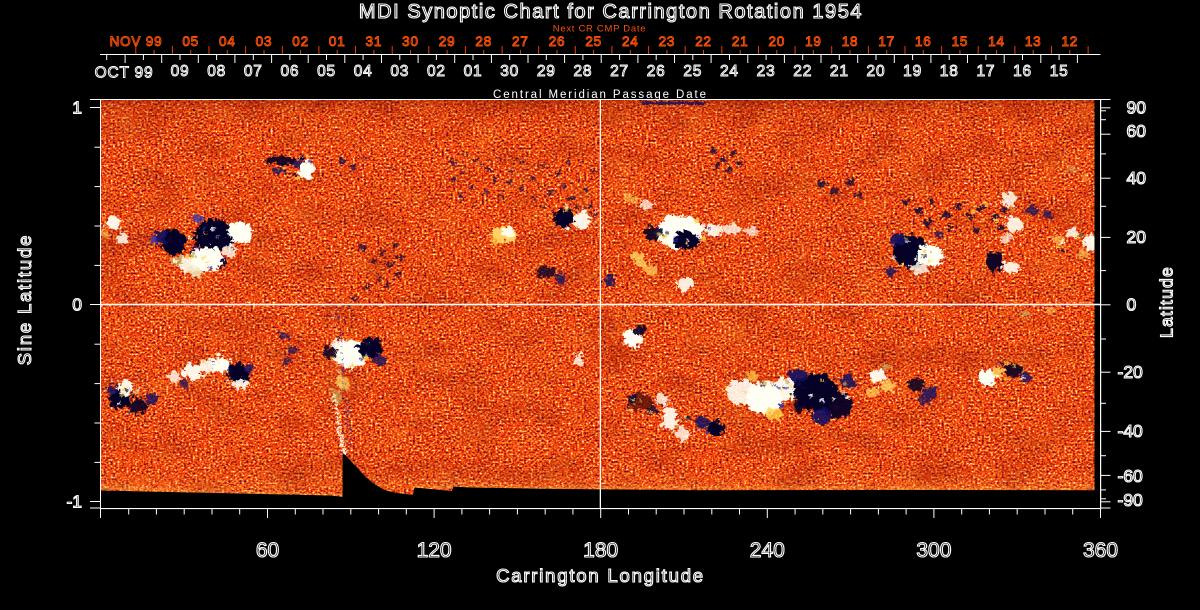 The height and width of the screenshot is (610, 1200). Describe the element at coordinates (253, 71) in the screenshot. I see `svg-text: 07` at that location.